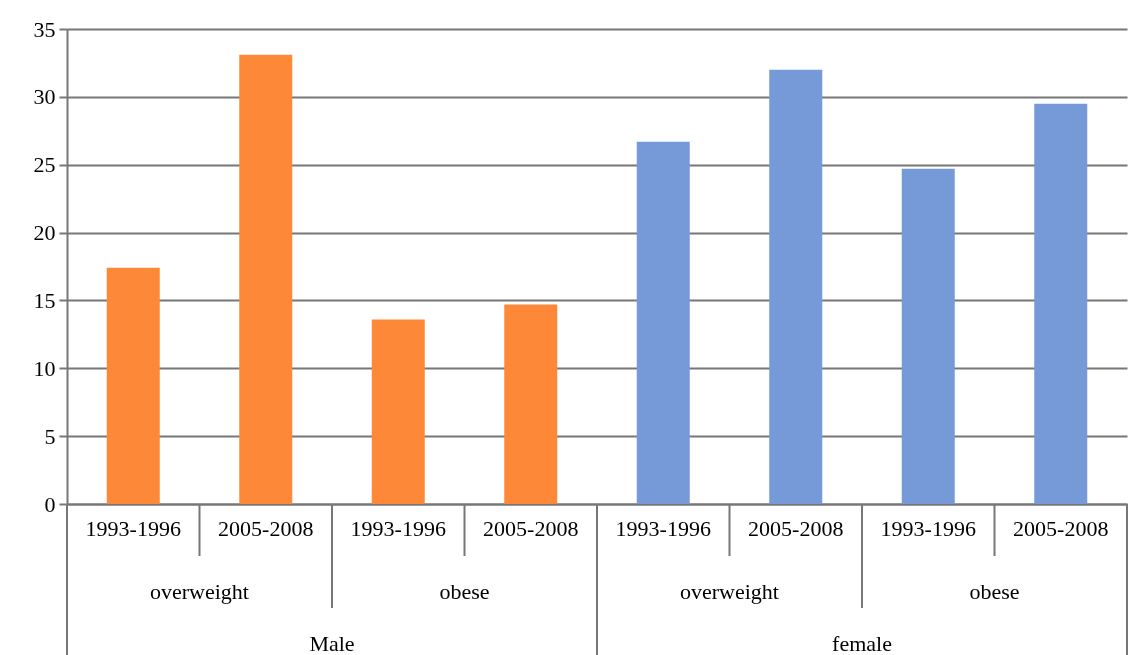 The image size is (1137, 655). Describe the element at coordinates (44, 97) in the screenshot. I see `y-tick-label: 30` at that location.